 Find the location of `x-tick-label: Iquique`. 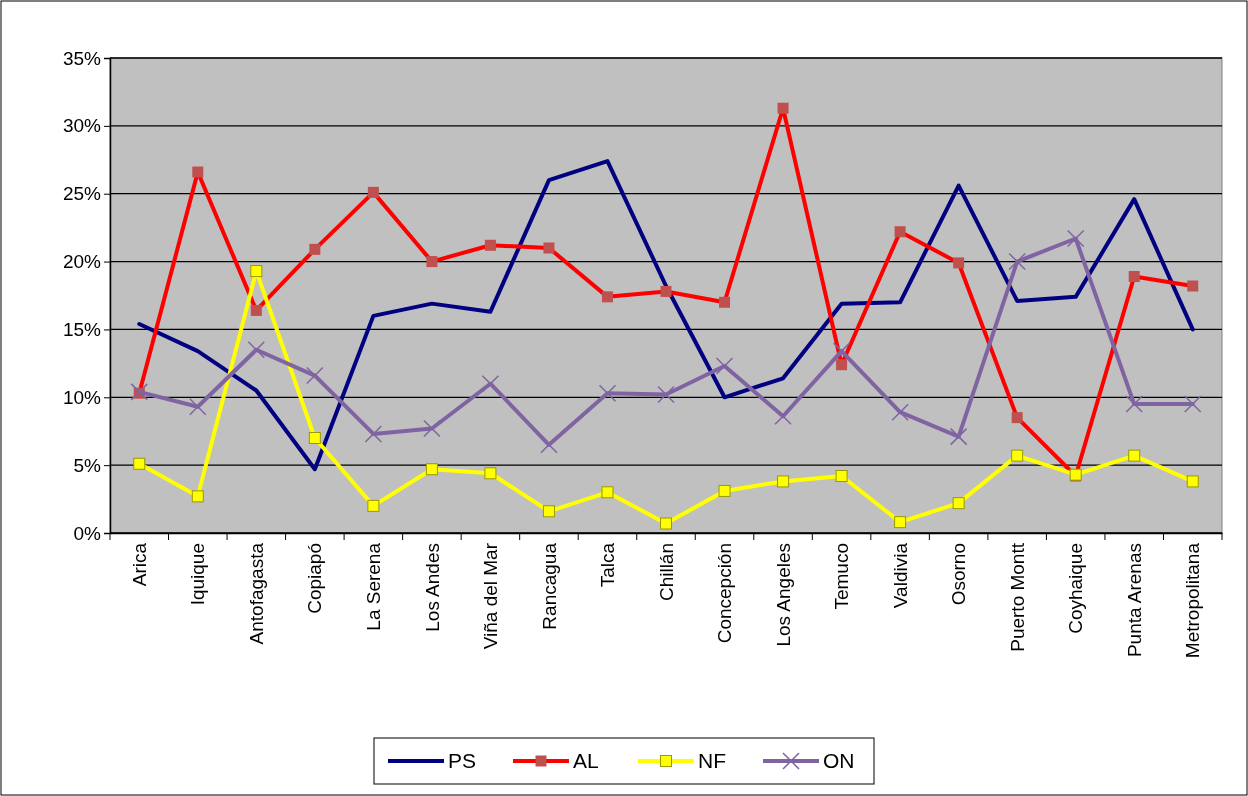

x-tick-label: Iquique is located at coordinates (198, 574).